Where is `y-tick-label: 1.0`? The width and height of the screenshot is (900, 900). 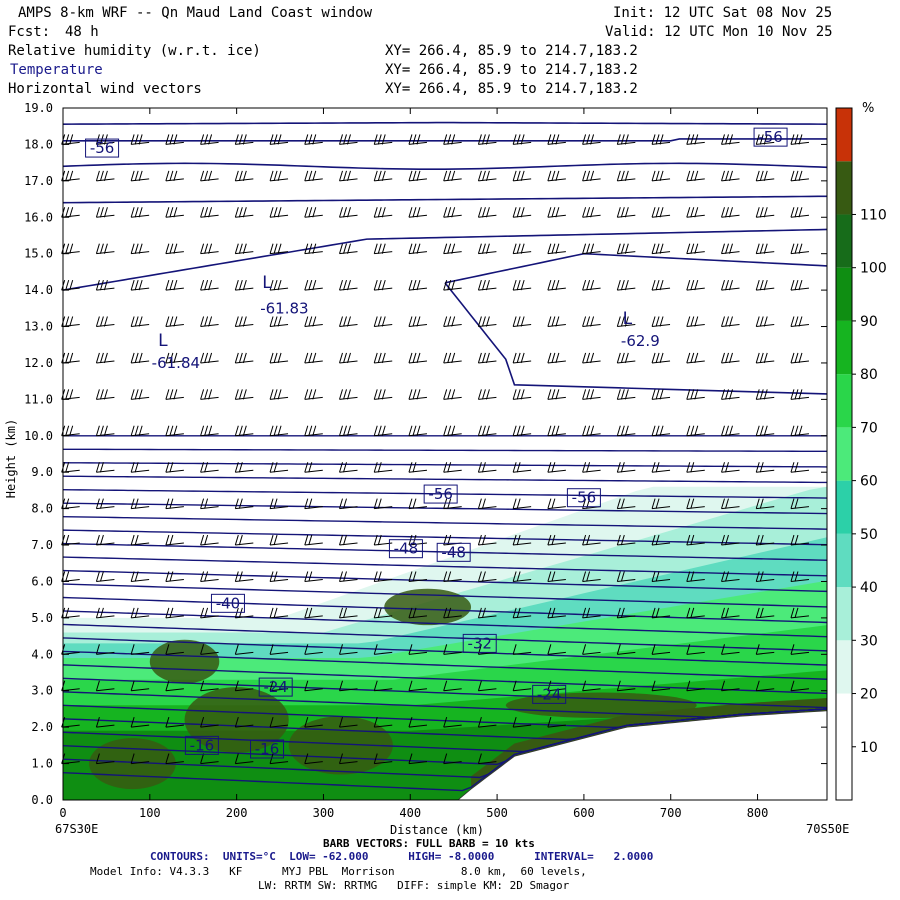
y-tick-label: 1.0 is located at coordinates (42, 764).